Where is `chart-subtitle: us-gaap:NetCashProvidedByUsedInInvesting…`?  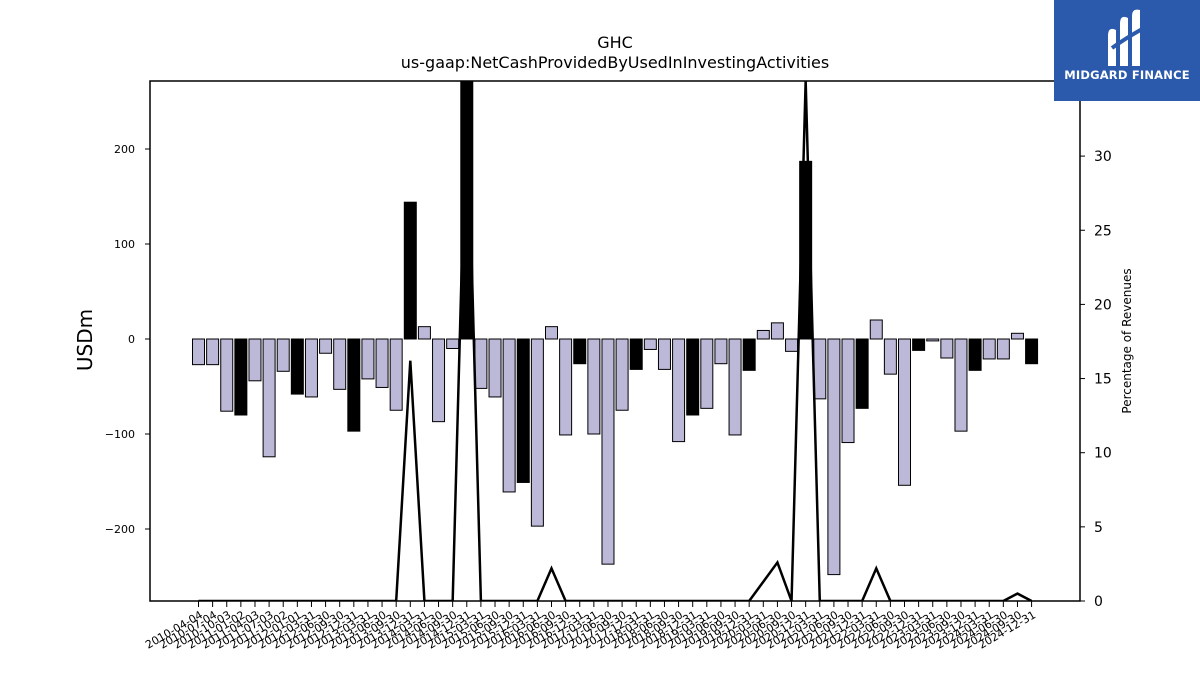
chart-subtitle: us-gaap:NetCashProvidedByUsedInInvesting… is located at coordinates (615, 62).